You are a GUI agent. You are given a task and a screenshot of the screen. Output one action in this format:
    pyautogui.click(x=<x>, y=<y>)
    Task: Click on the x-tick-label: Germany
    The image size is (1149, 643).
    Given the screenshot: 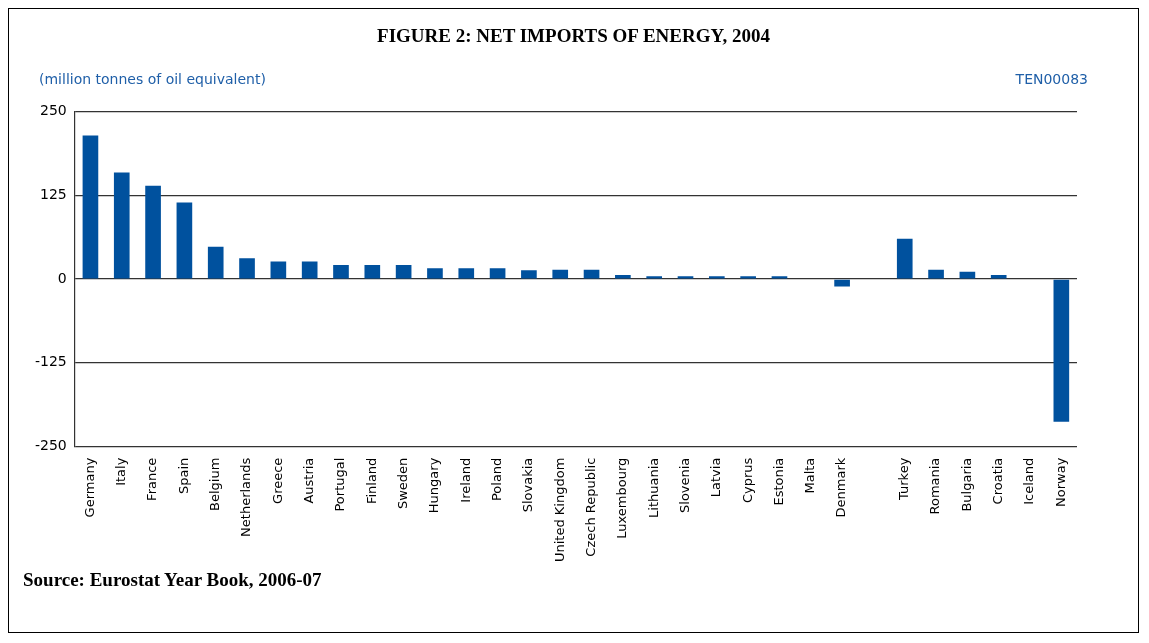 What is the action you would take?
    pyautogui.click(x=89, y=487)
    